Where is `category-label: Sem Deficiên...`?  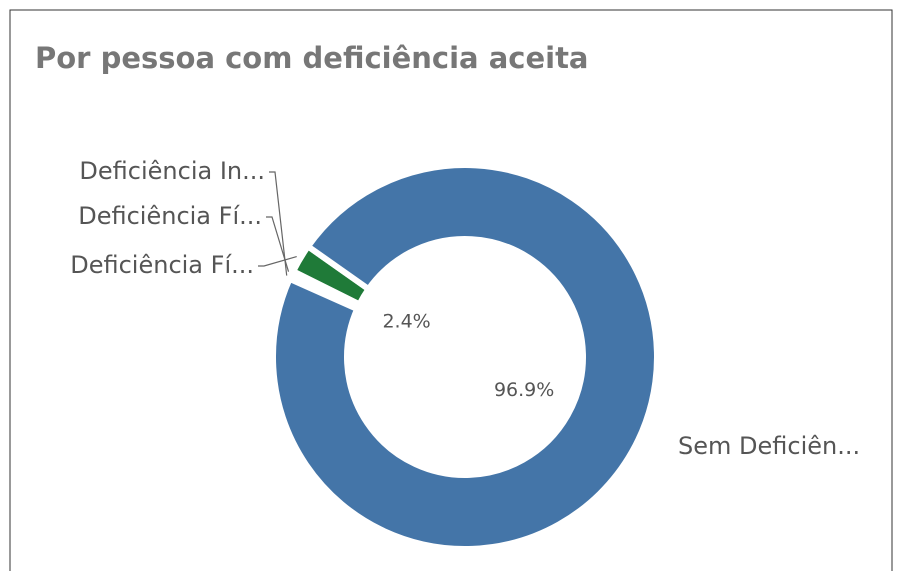 category-label: Sem Deficiên... is located at coordinates (769, 446).